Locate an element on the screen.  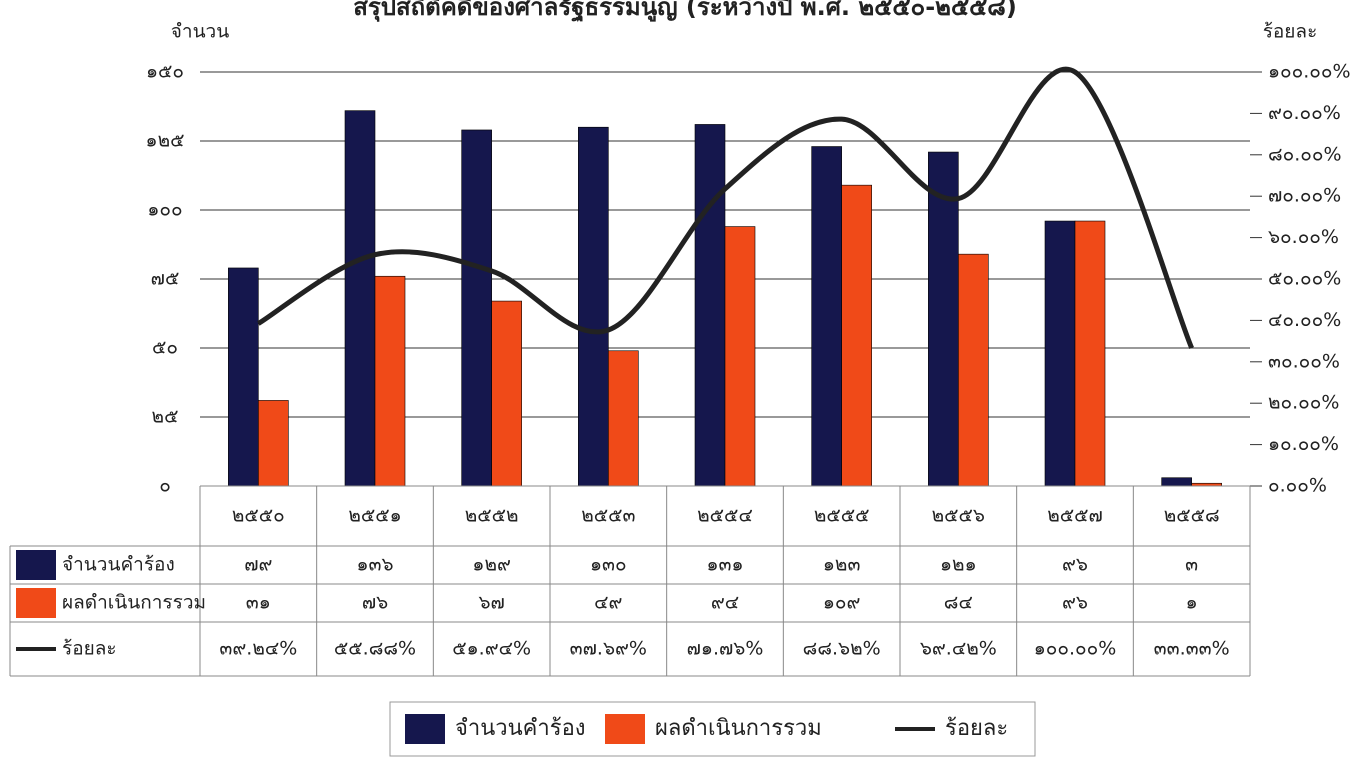
table-cell: ๑๒๙ is located at coordinates (491, 565).